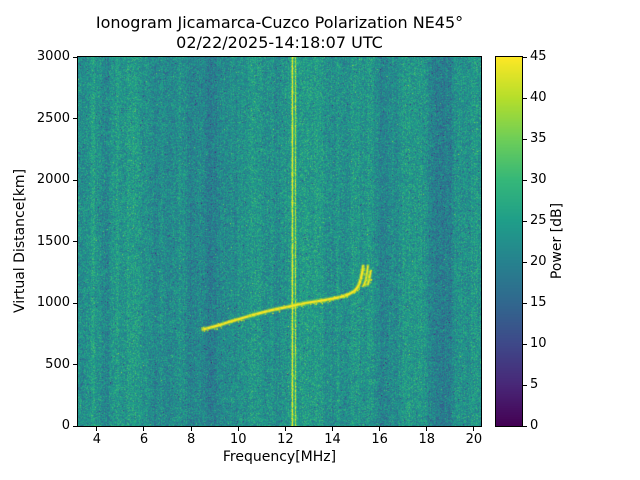 The height and width of the screenshot is (480, 640). What do you see at coordinates (538, 343) in the screenshot?
I see `colorbar-tick-label: 10` at bounding box center [538, 343].